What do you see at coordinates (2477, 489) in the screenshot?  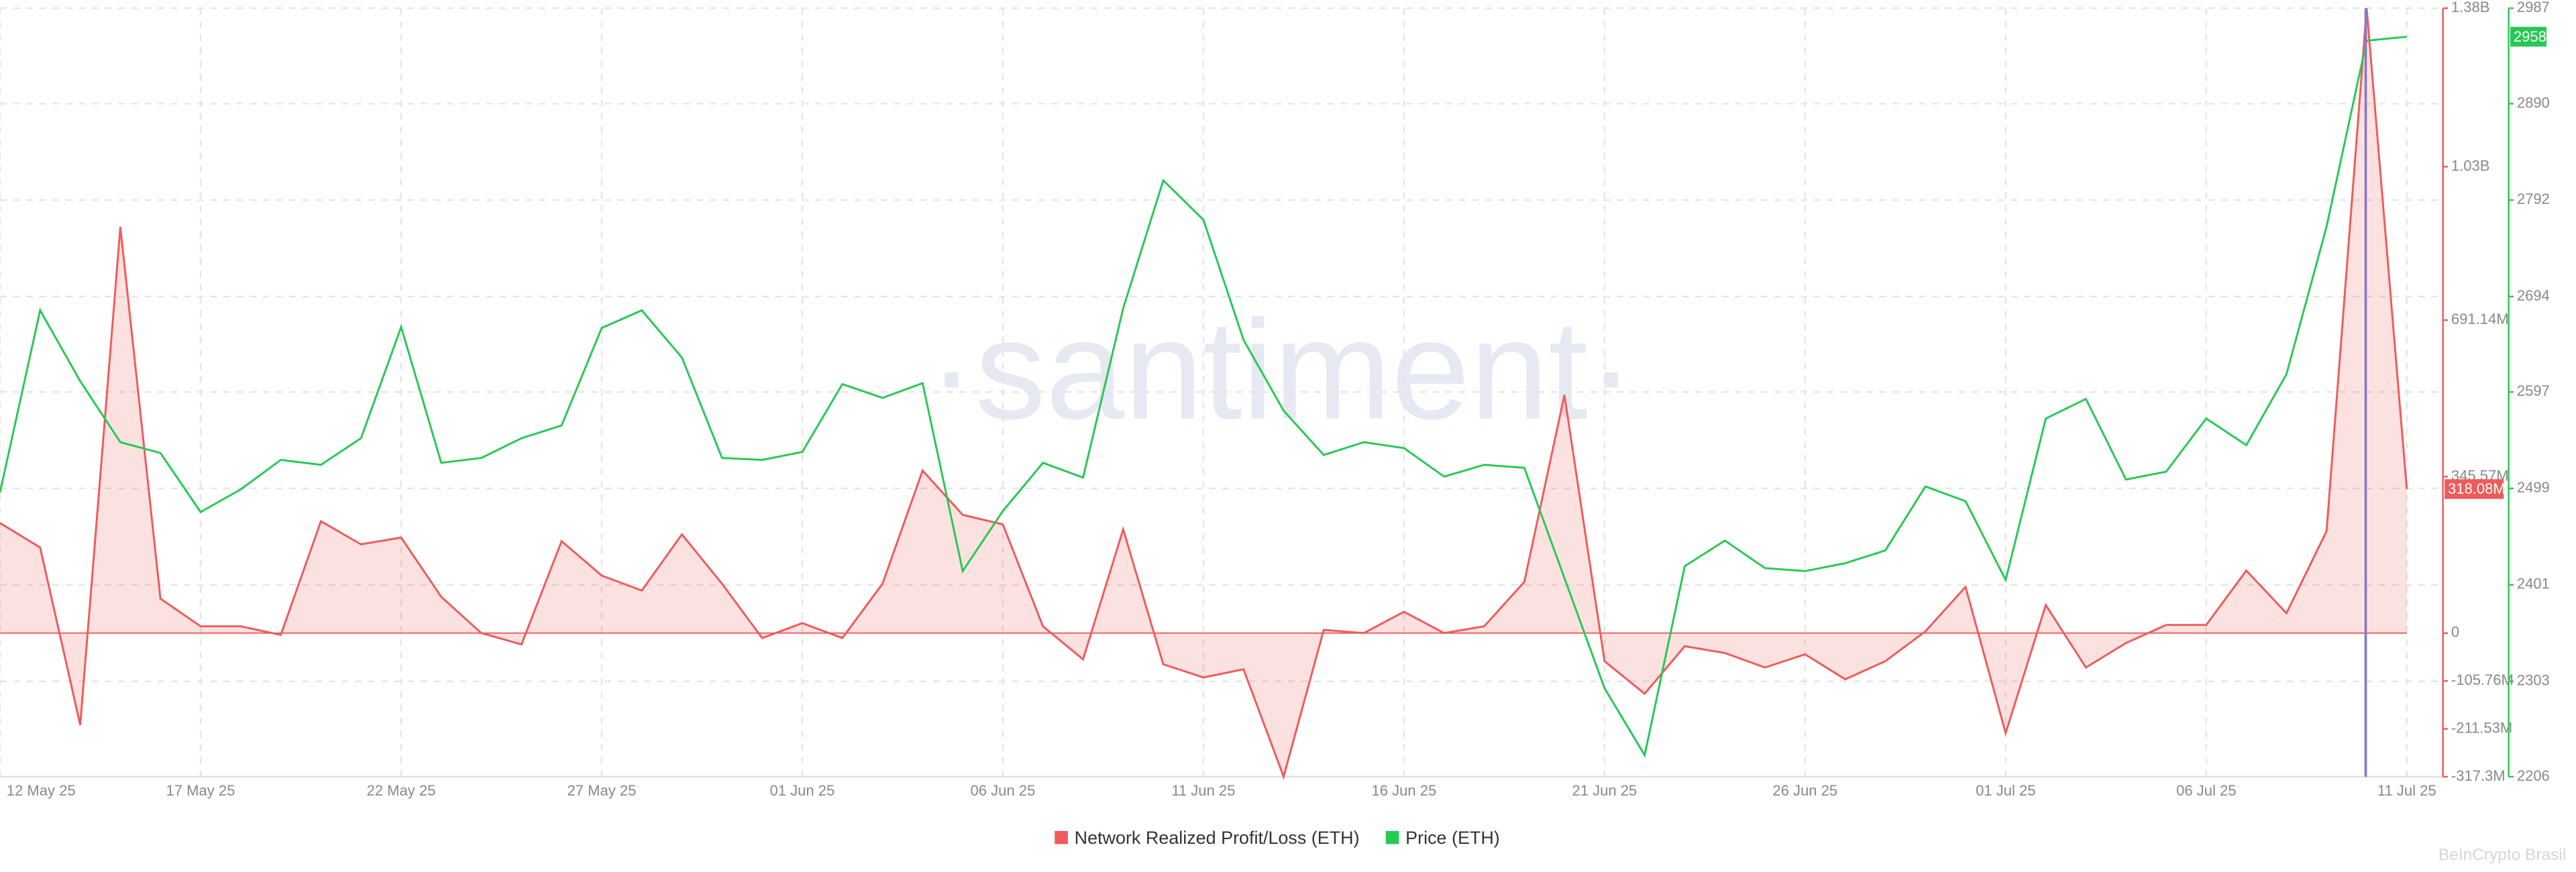 I see `value-label: 318.08M` at bounding box center [2477, 489].